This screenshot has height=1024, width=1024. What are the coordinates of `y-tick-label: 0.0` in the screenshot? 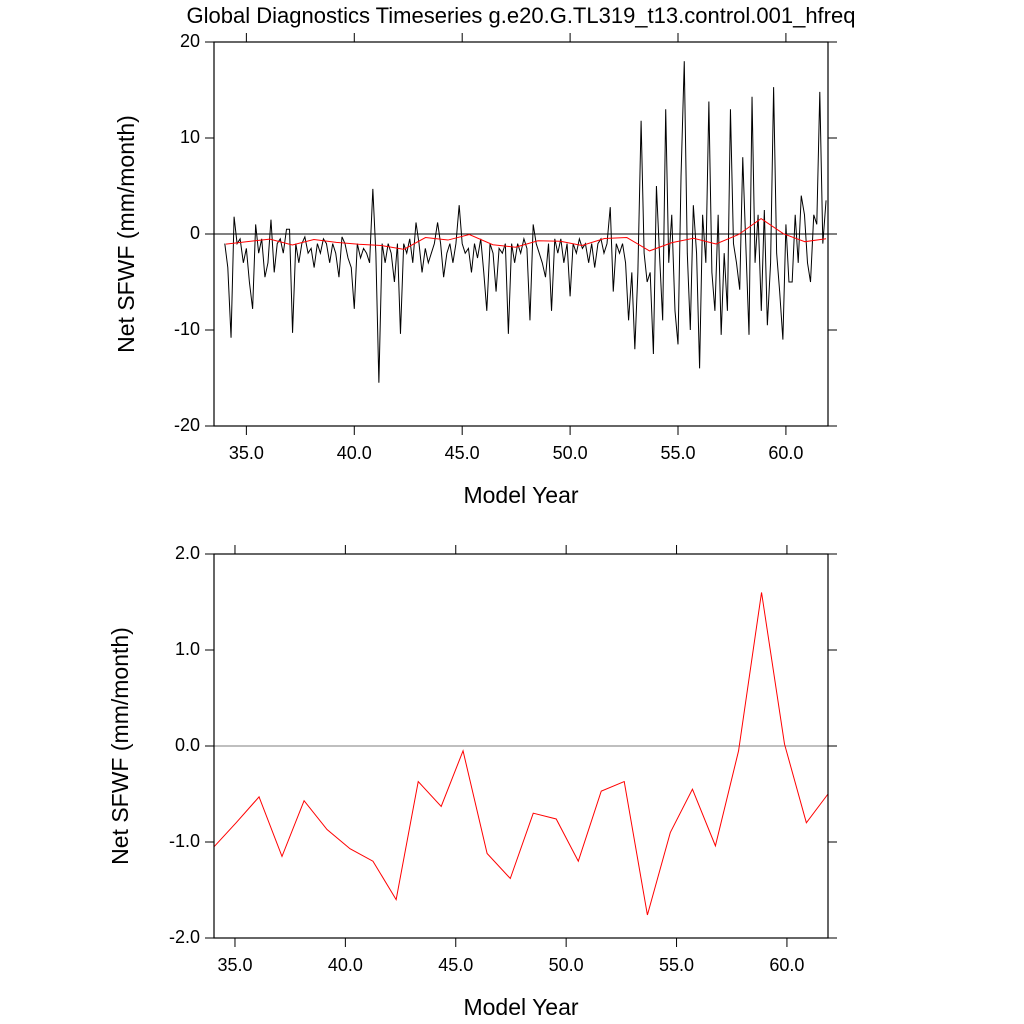 It's located at (187, 745).